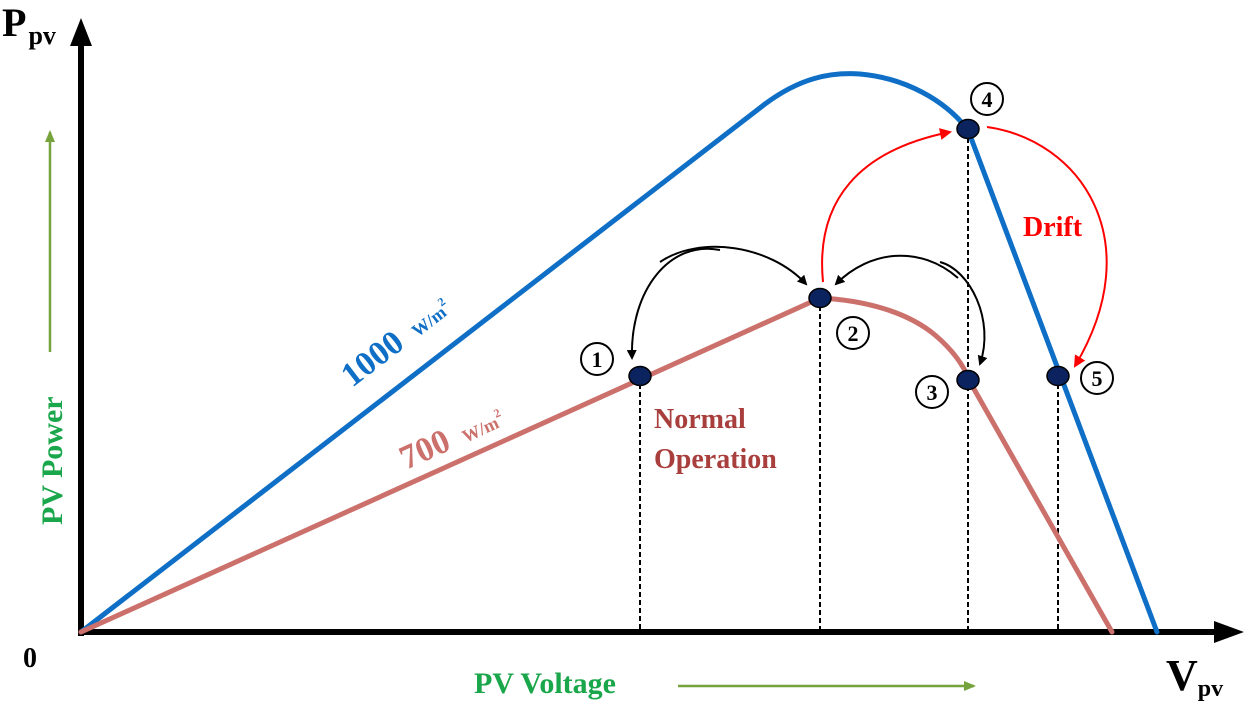 The width and height of the screenshot is (1246, 703). I want to click on point-label-2: 2, so click(853, 333).